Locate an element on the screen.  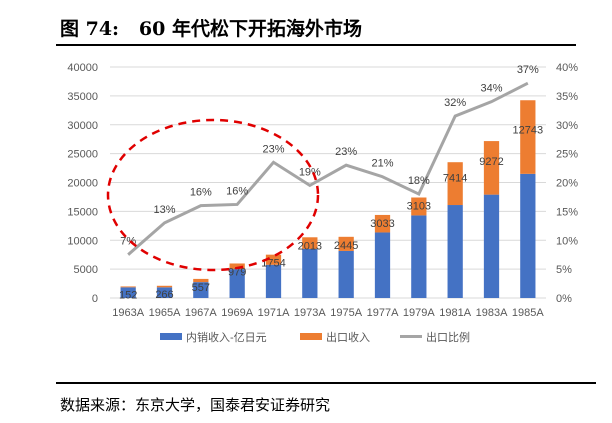
export-label: 266 is located at coordinates (164, 295).